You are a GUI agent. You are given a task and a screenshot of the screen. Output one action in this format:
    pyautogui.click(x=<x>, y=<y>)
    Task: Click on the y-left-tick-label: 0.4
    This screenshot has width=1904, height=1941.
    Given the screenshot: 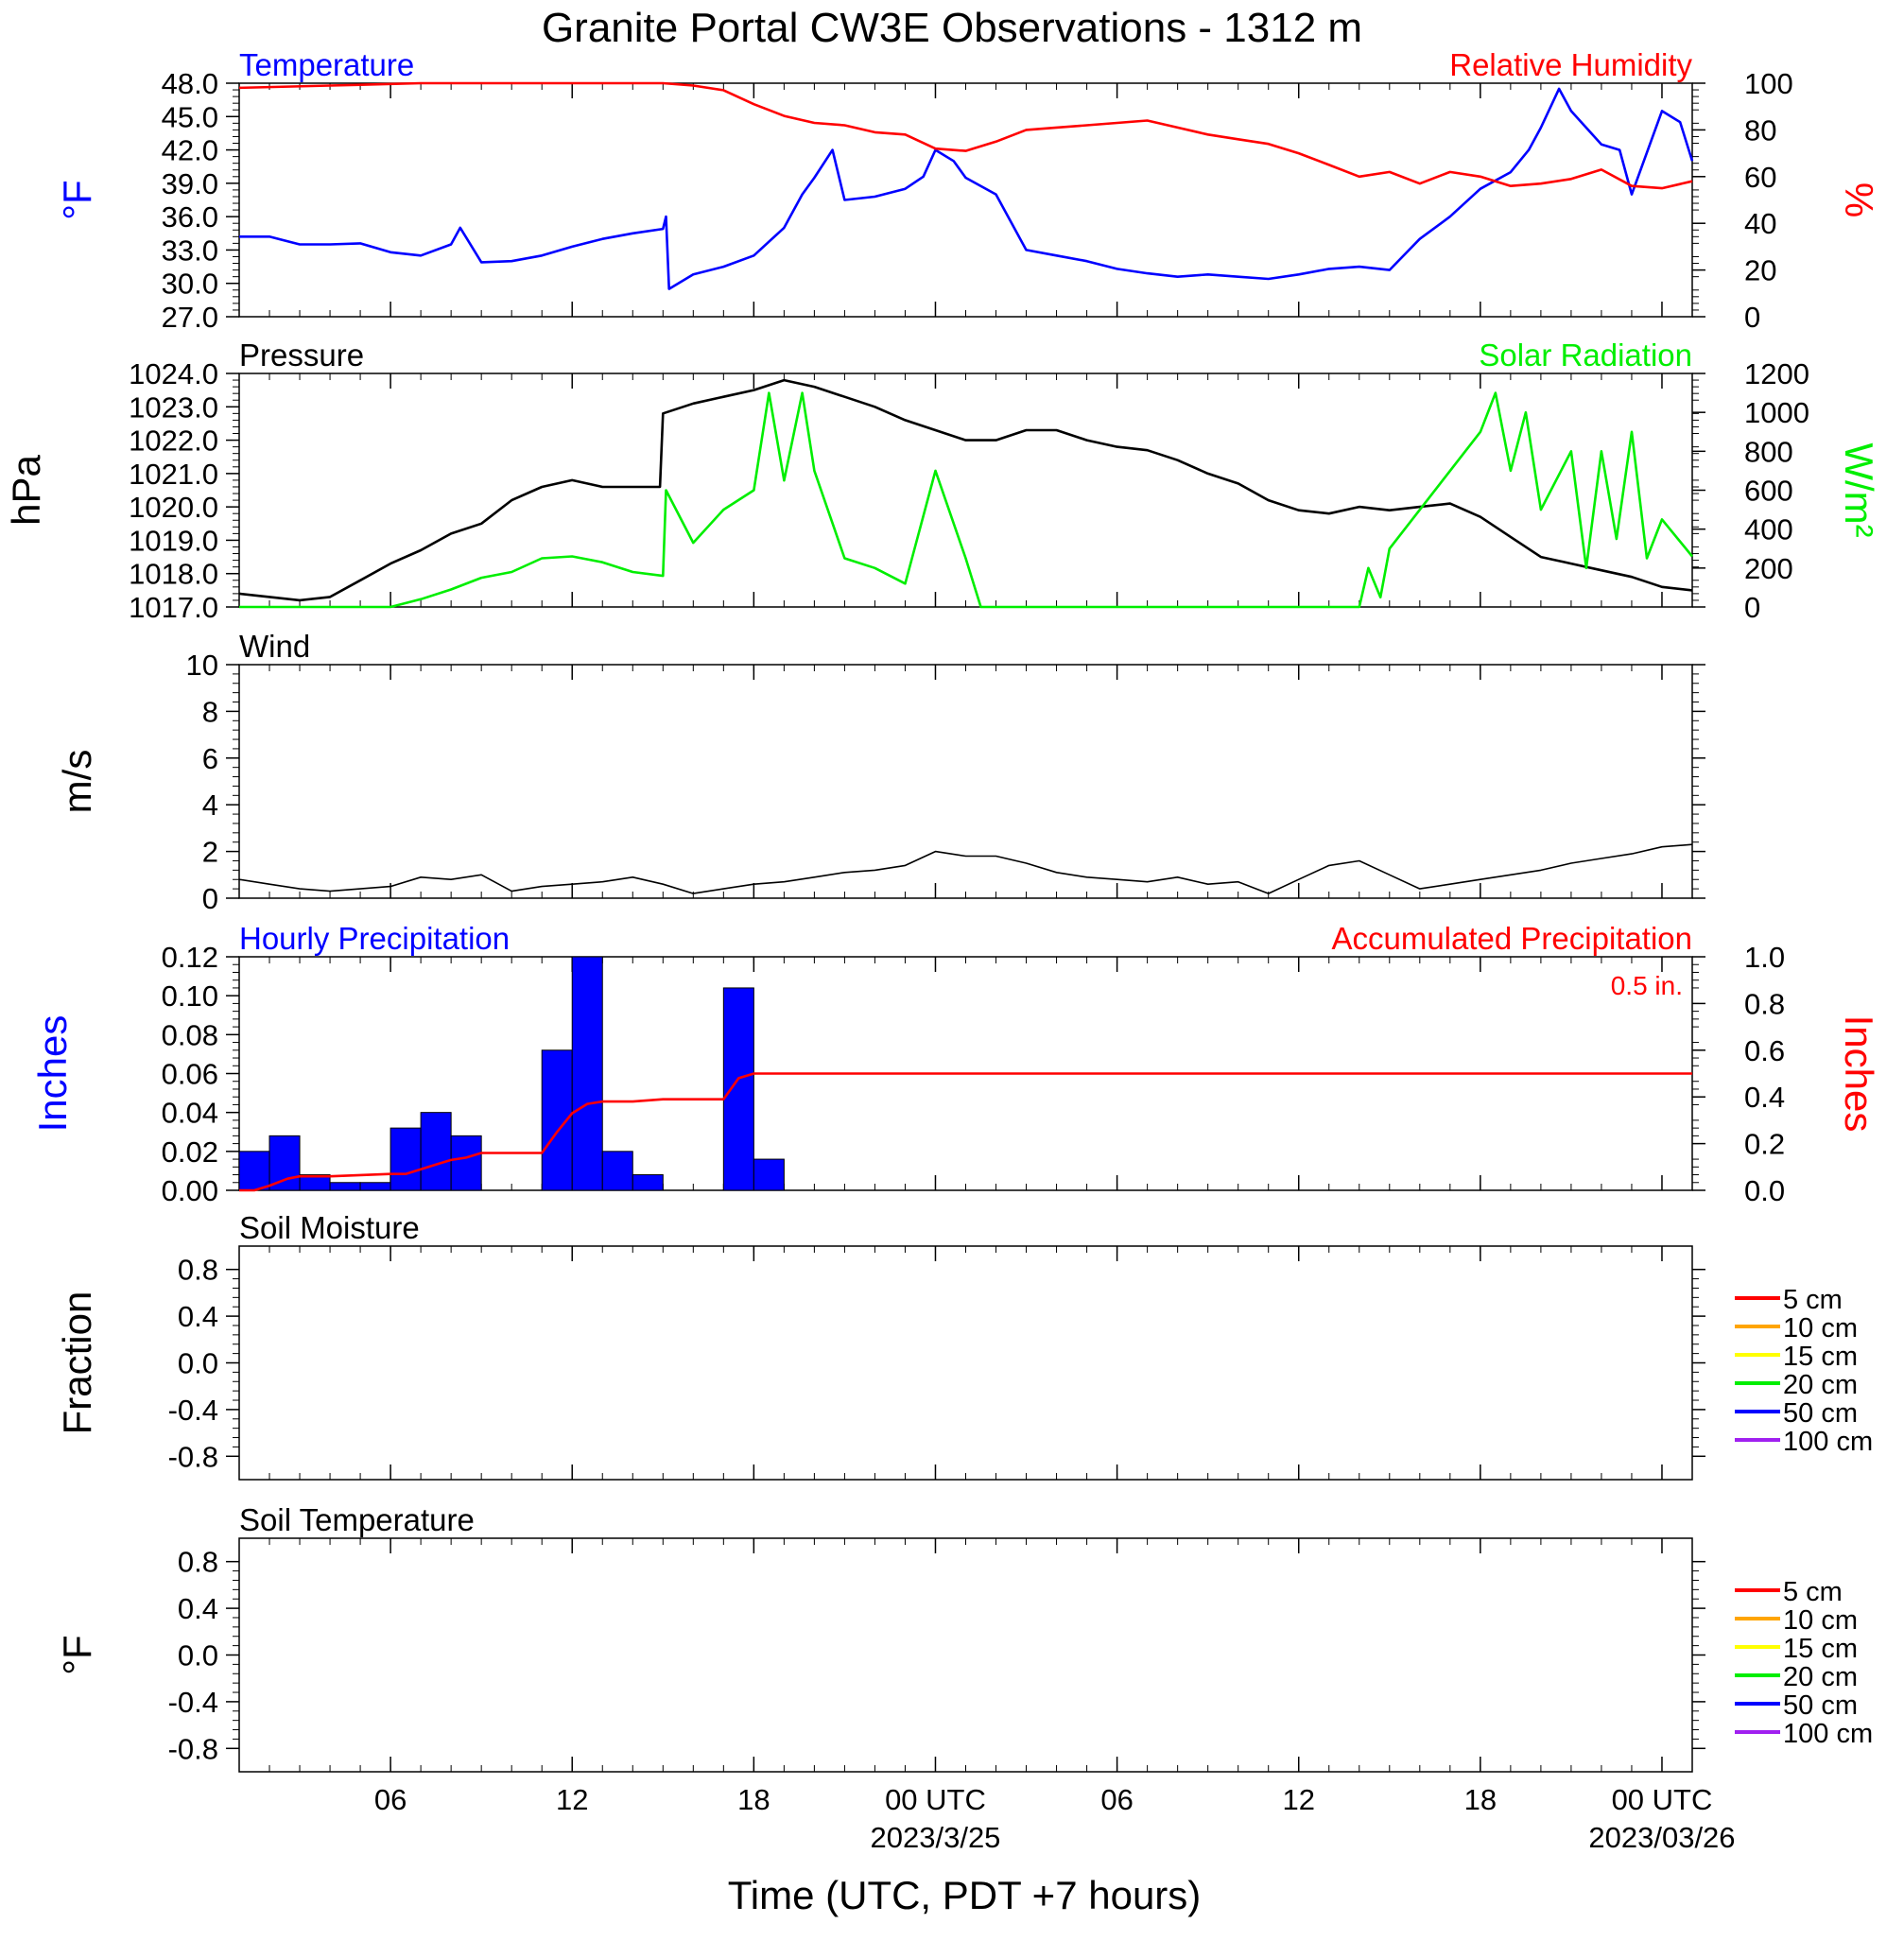 What is the action you would take?
    pyautogui.click(x=198, y=1317)
    